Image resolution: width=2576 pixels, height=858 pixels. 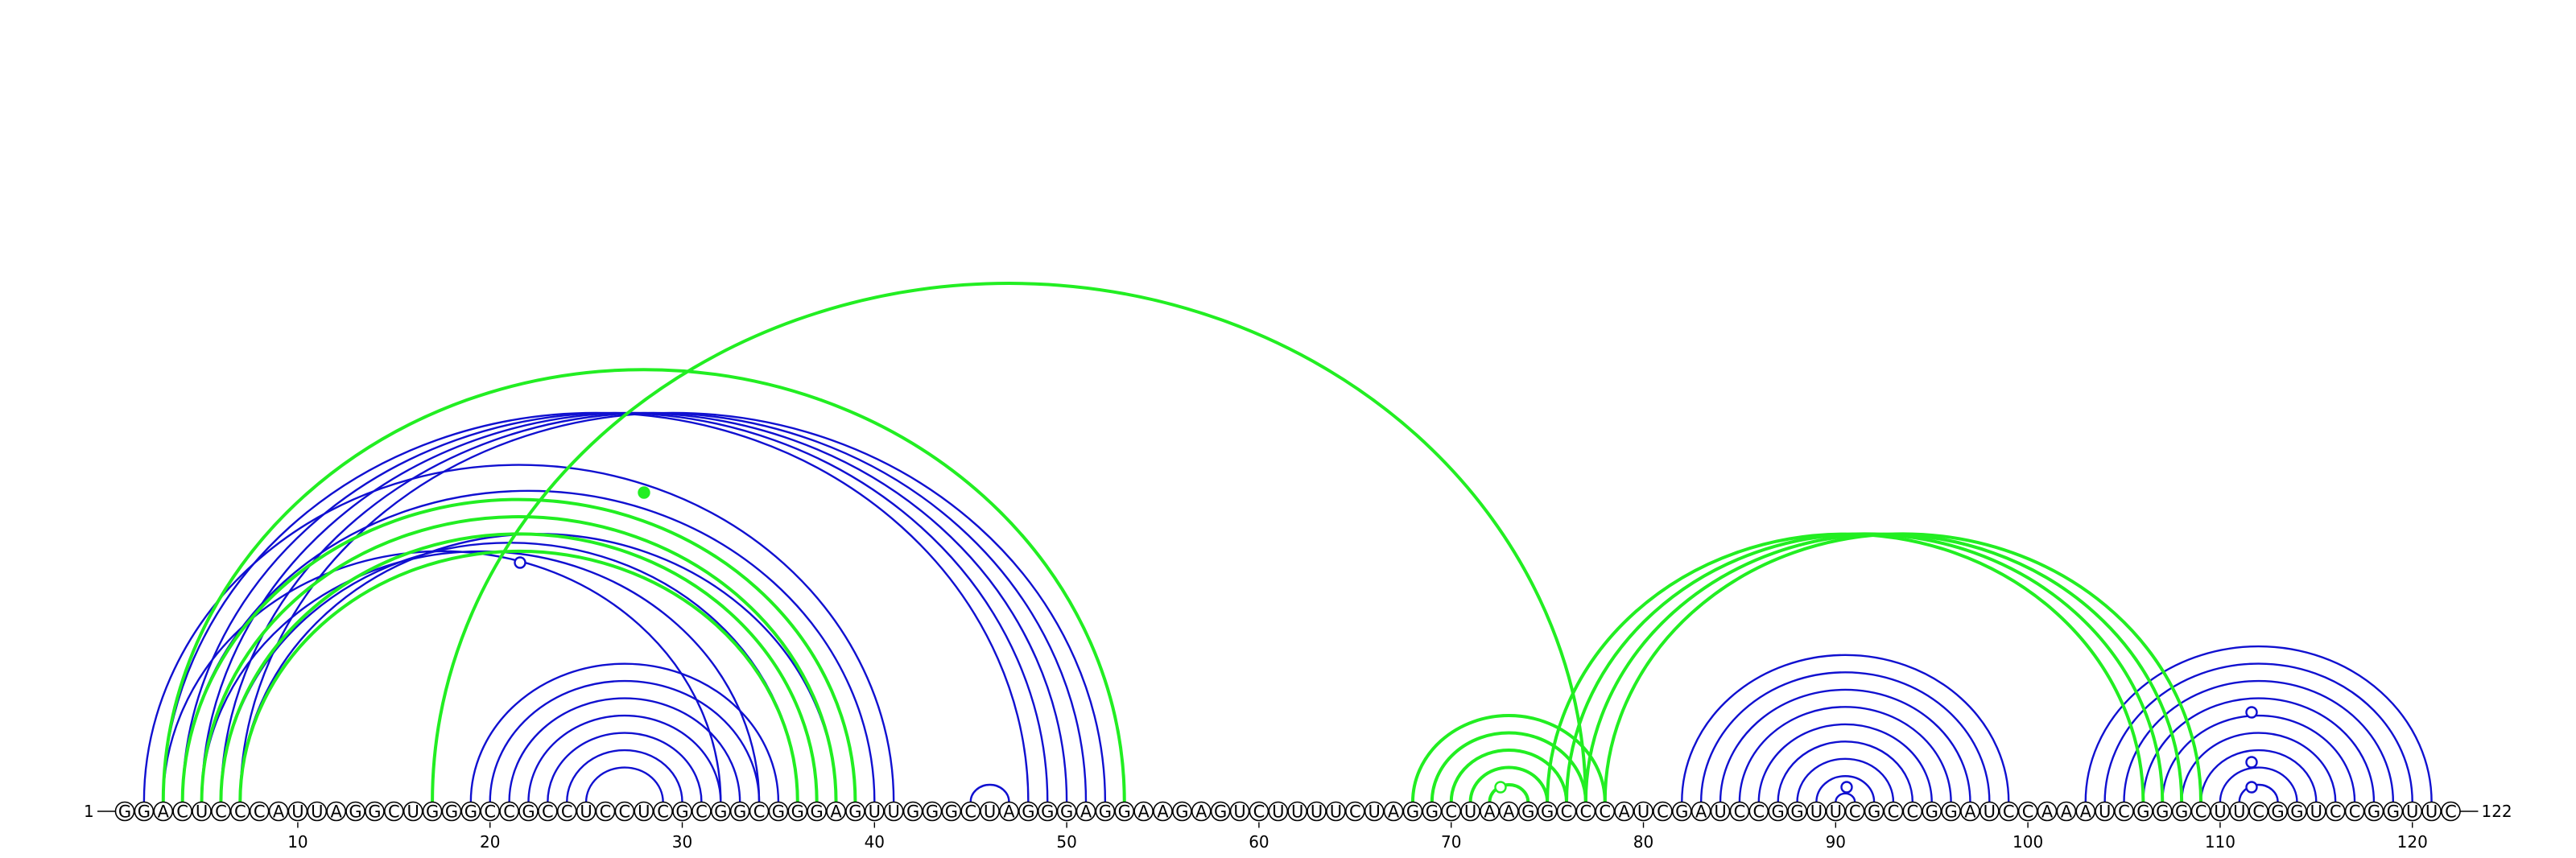 What do you see at coordinates (1500, 787) in the screenshot?
I see `arc-marker` at bounding box center [1500, 787].